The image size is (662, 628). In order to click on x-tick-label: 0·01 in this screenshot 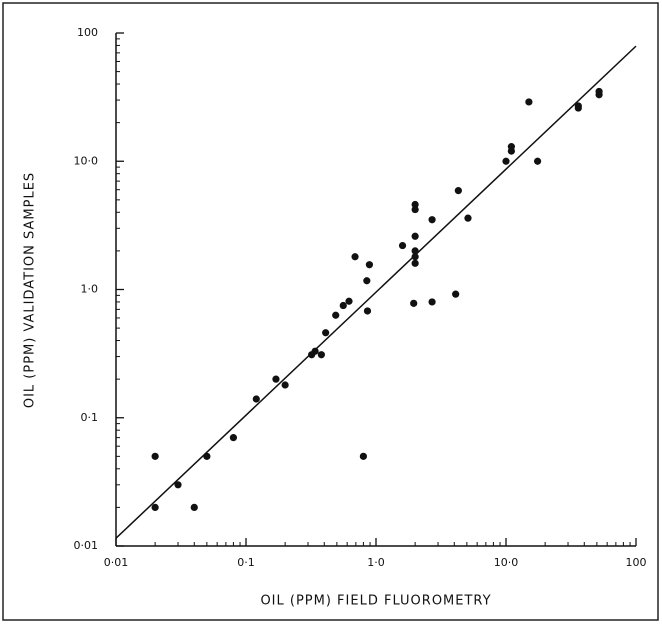, I will do `click(116, 562)`.